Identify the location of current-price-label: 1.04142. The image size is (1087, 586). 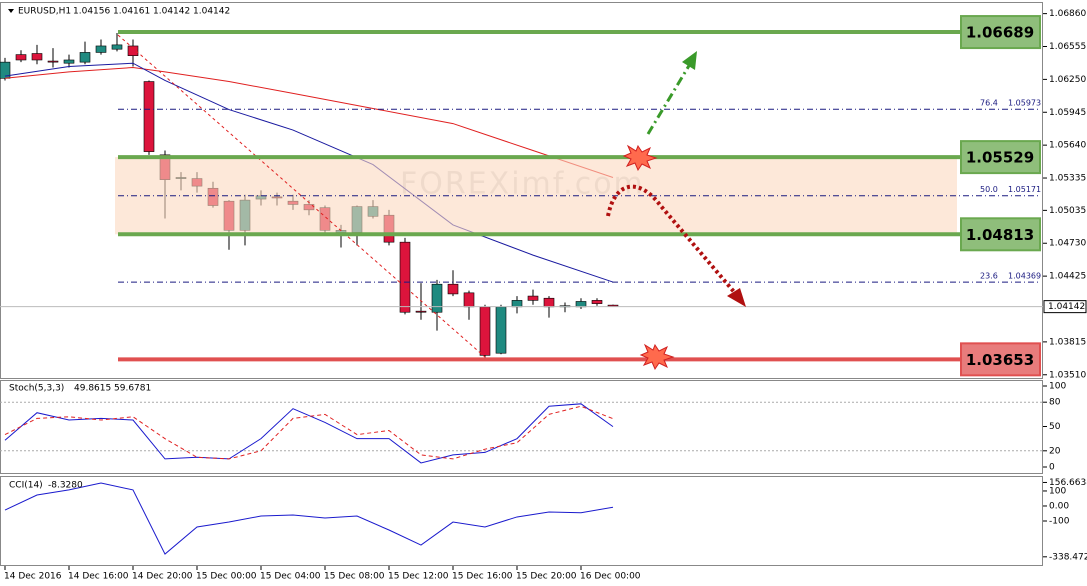
(1066, 307).